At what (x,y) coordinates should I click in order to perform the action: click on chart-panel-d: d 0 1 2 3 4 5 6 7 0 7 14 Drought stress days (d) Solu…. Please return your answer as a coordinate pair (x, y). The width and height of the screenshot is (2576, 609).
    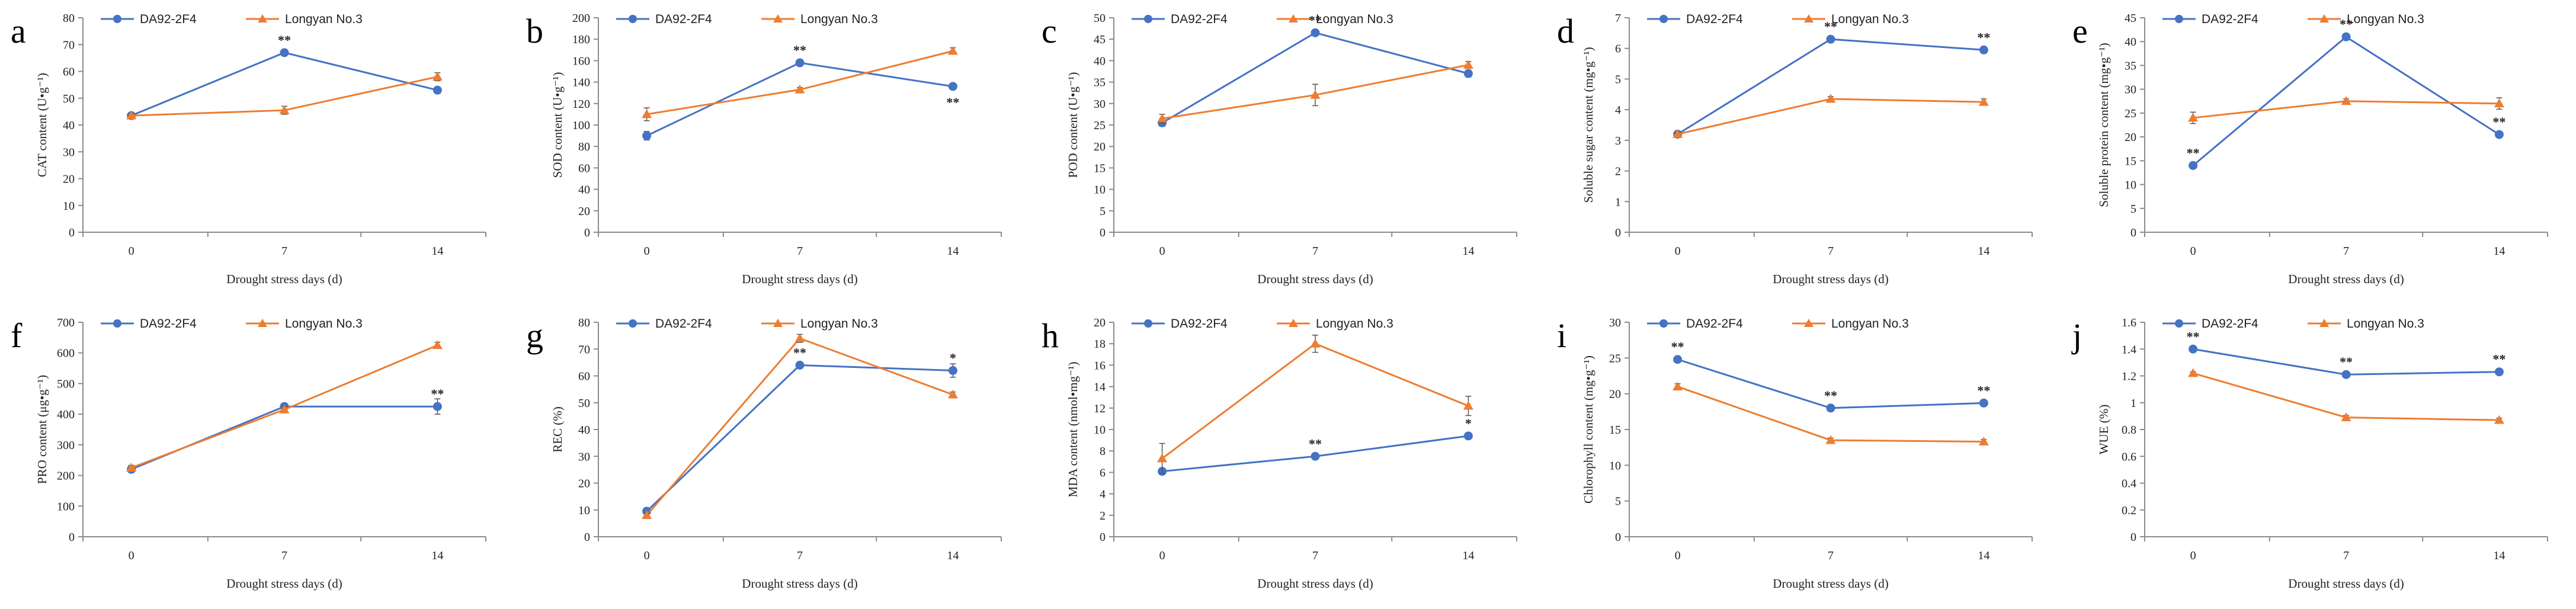
    Looking at the image, I should click on (1795, 149).